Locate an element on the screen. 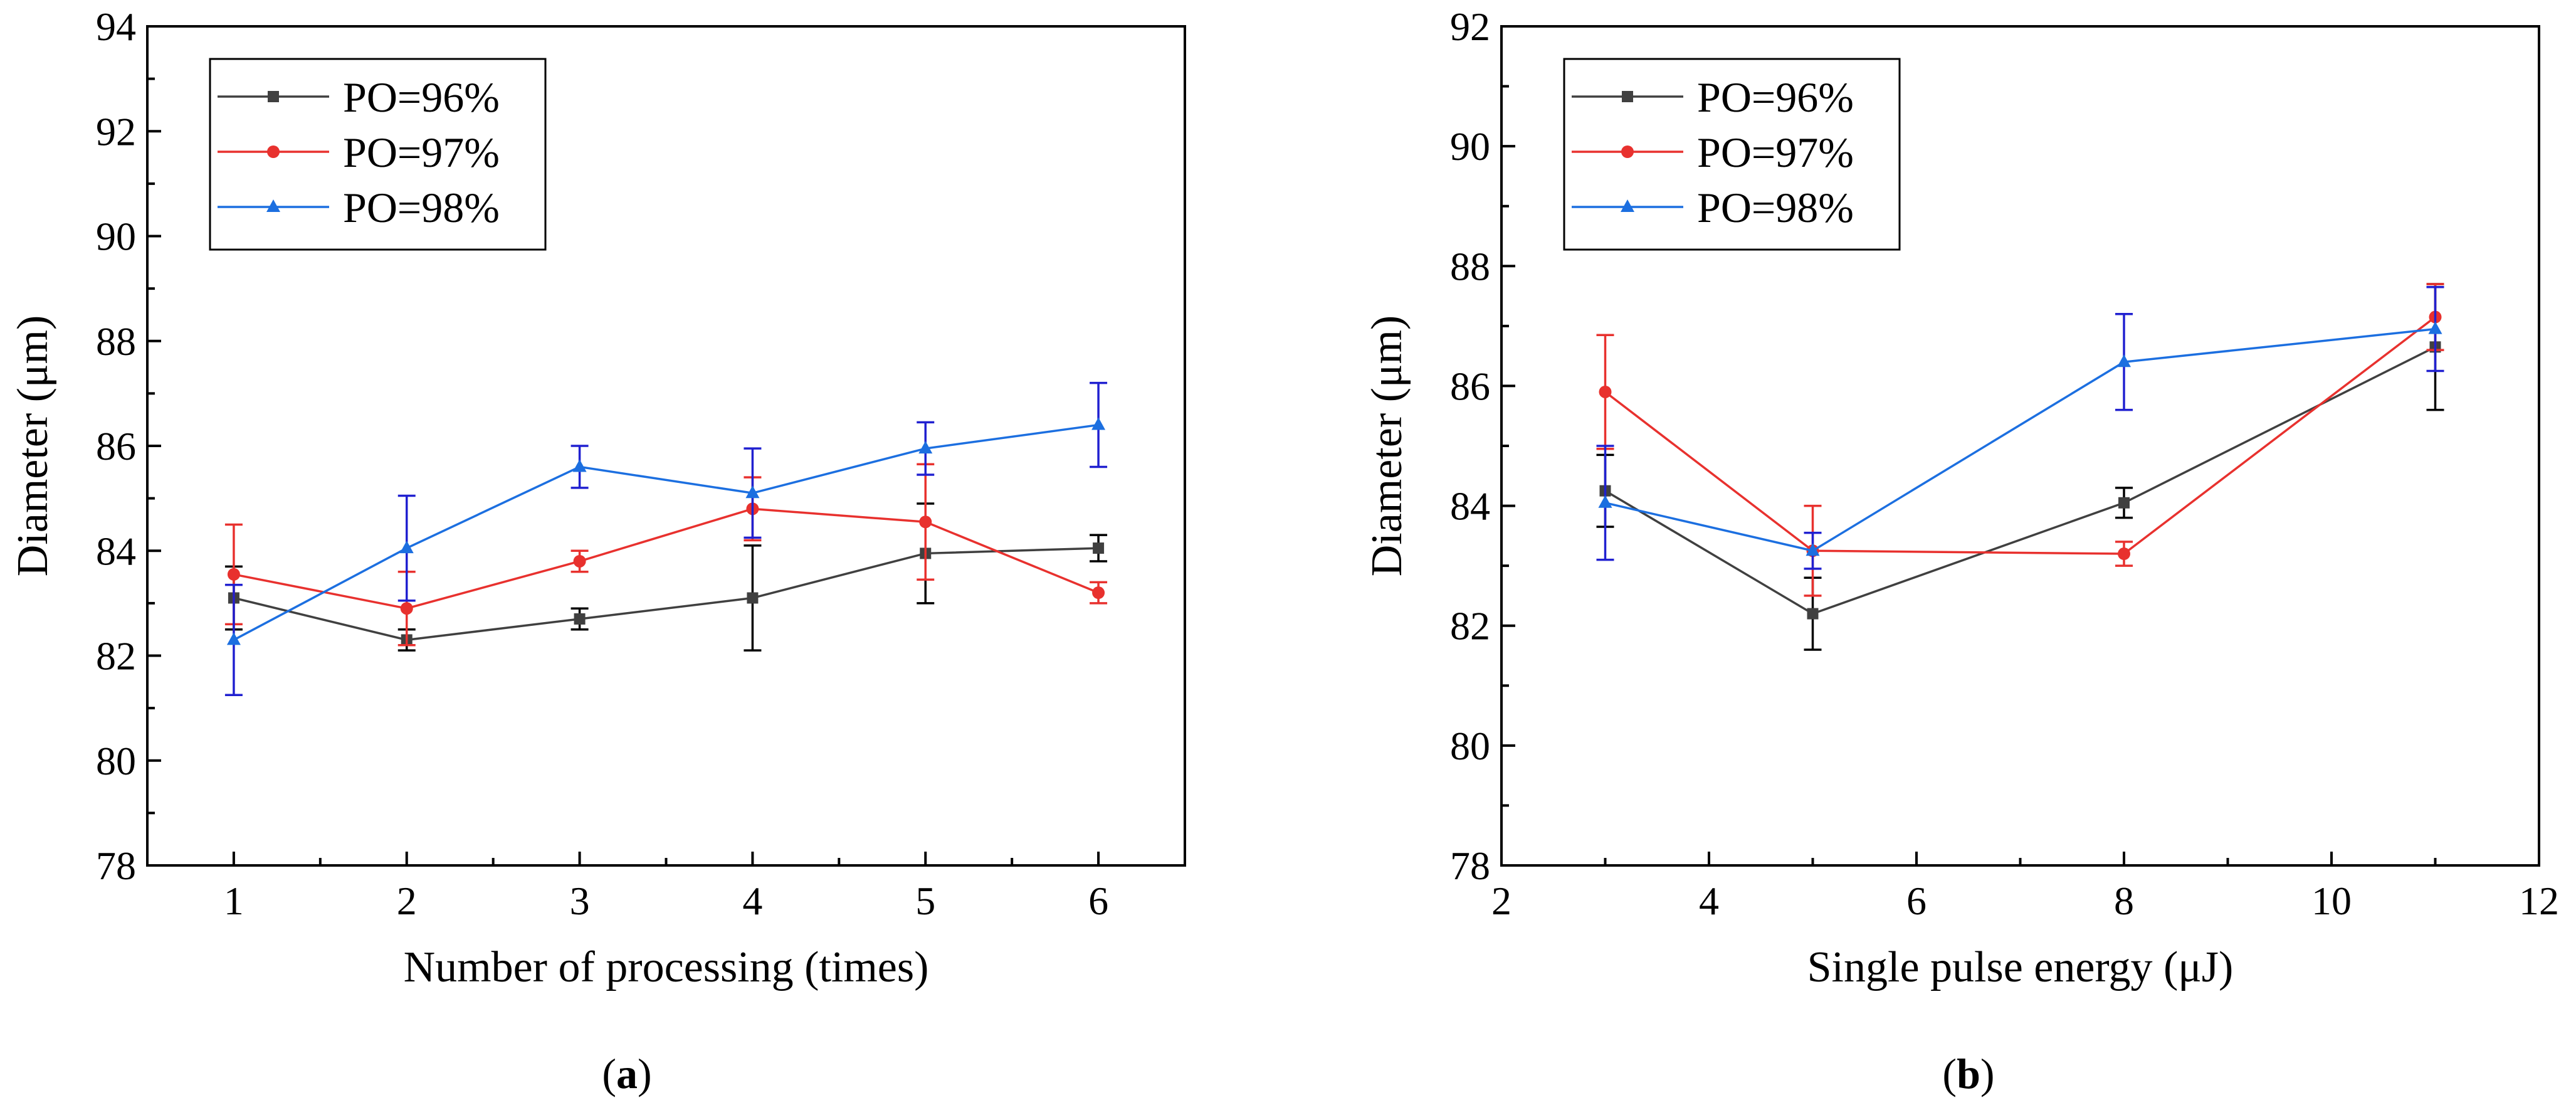  x-tick-label: 12 is located at coordinates (2539, 901).